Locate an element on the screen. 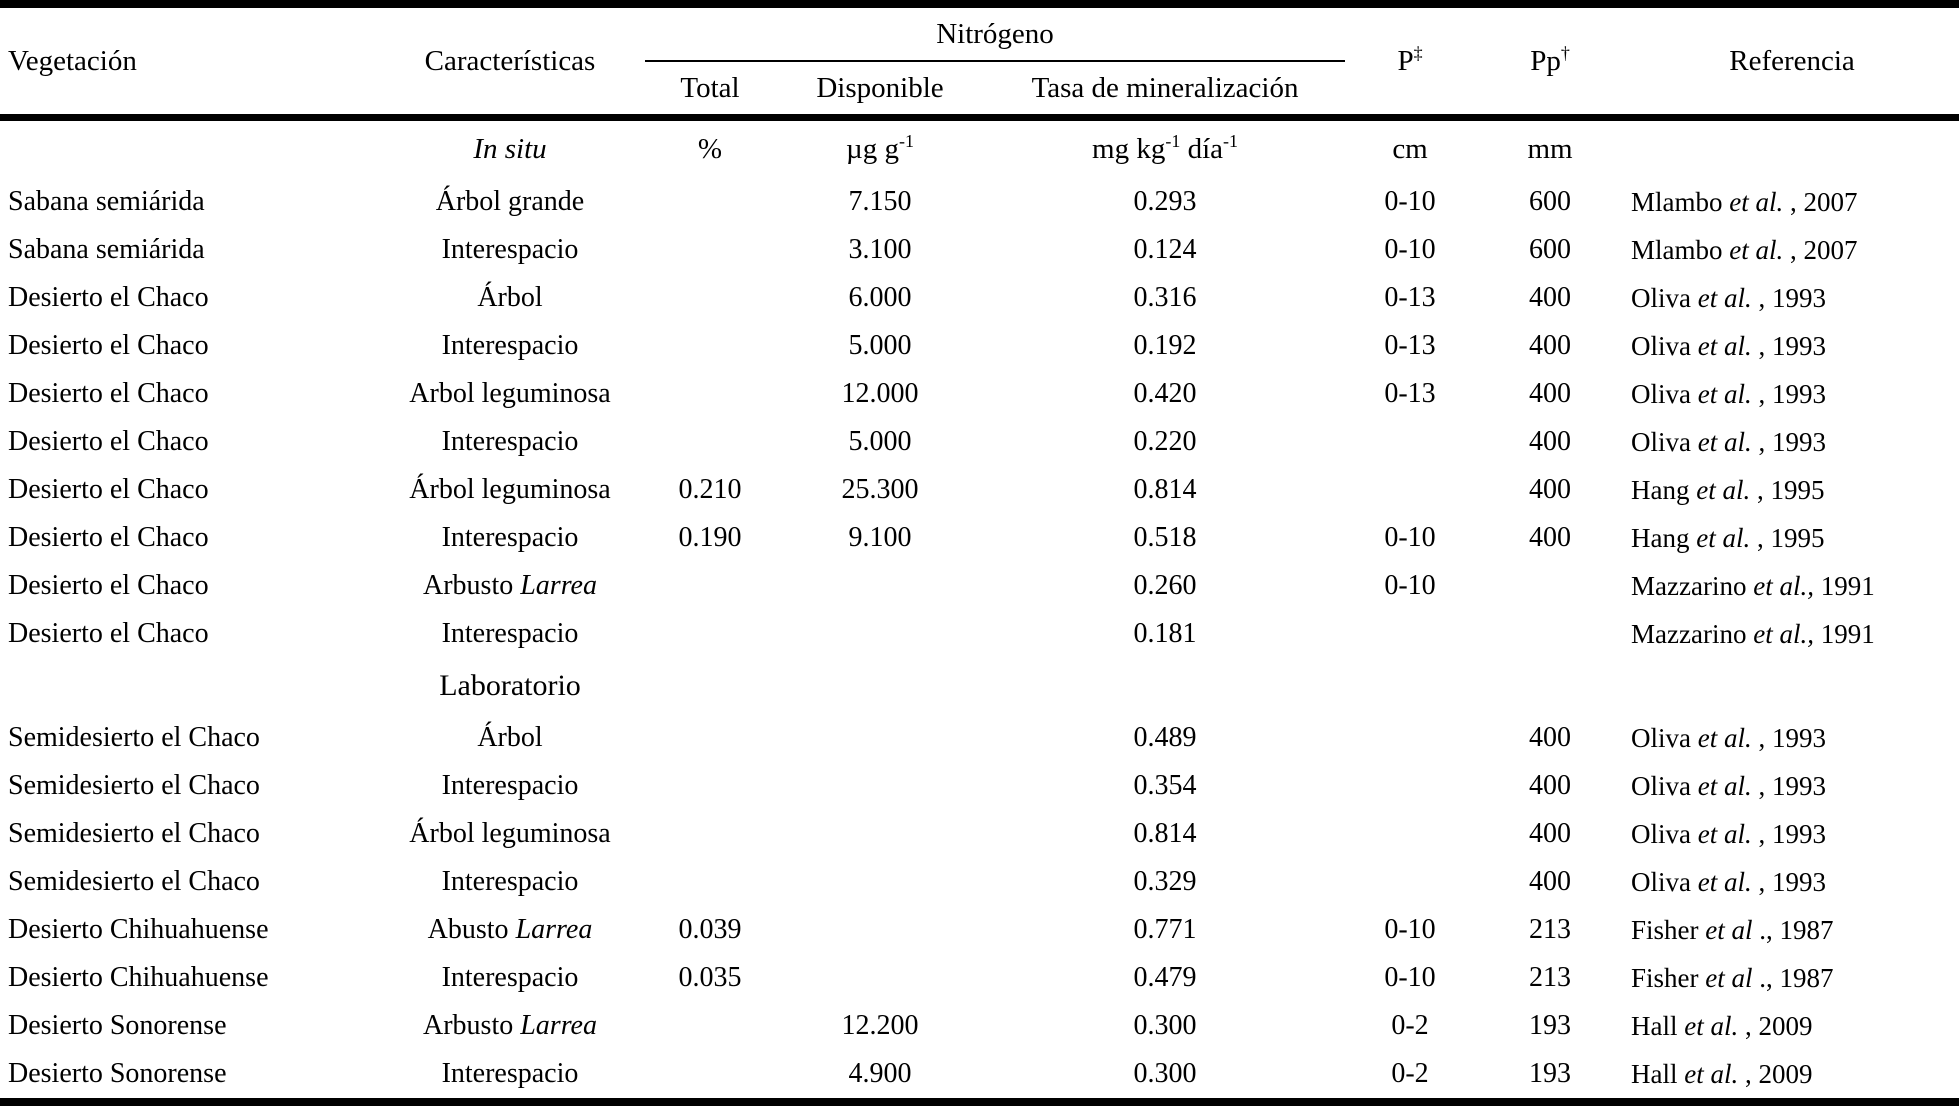  cell-tasa-mineralizacion: 0.479 is located at coordinates (1165, 977).